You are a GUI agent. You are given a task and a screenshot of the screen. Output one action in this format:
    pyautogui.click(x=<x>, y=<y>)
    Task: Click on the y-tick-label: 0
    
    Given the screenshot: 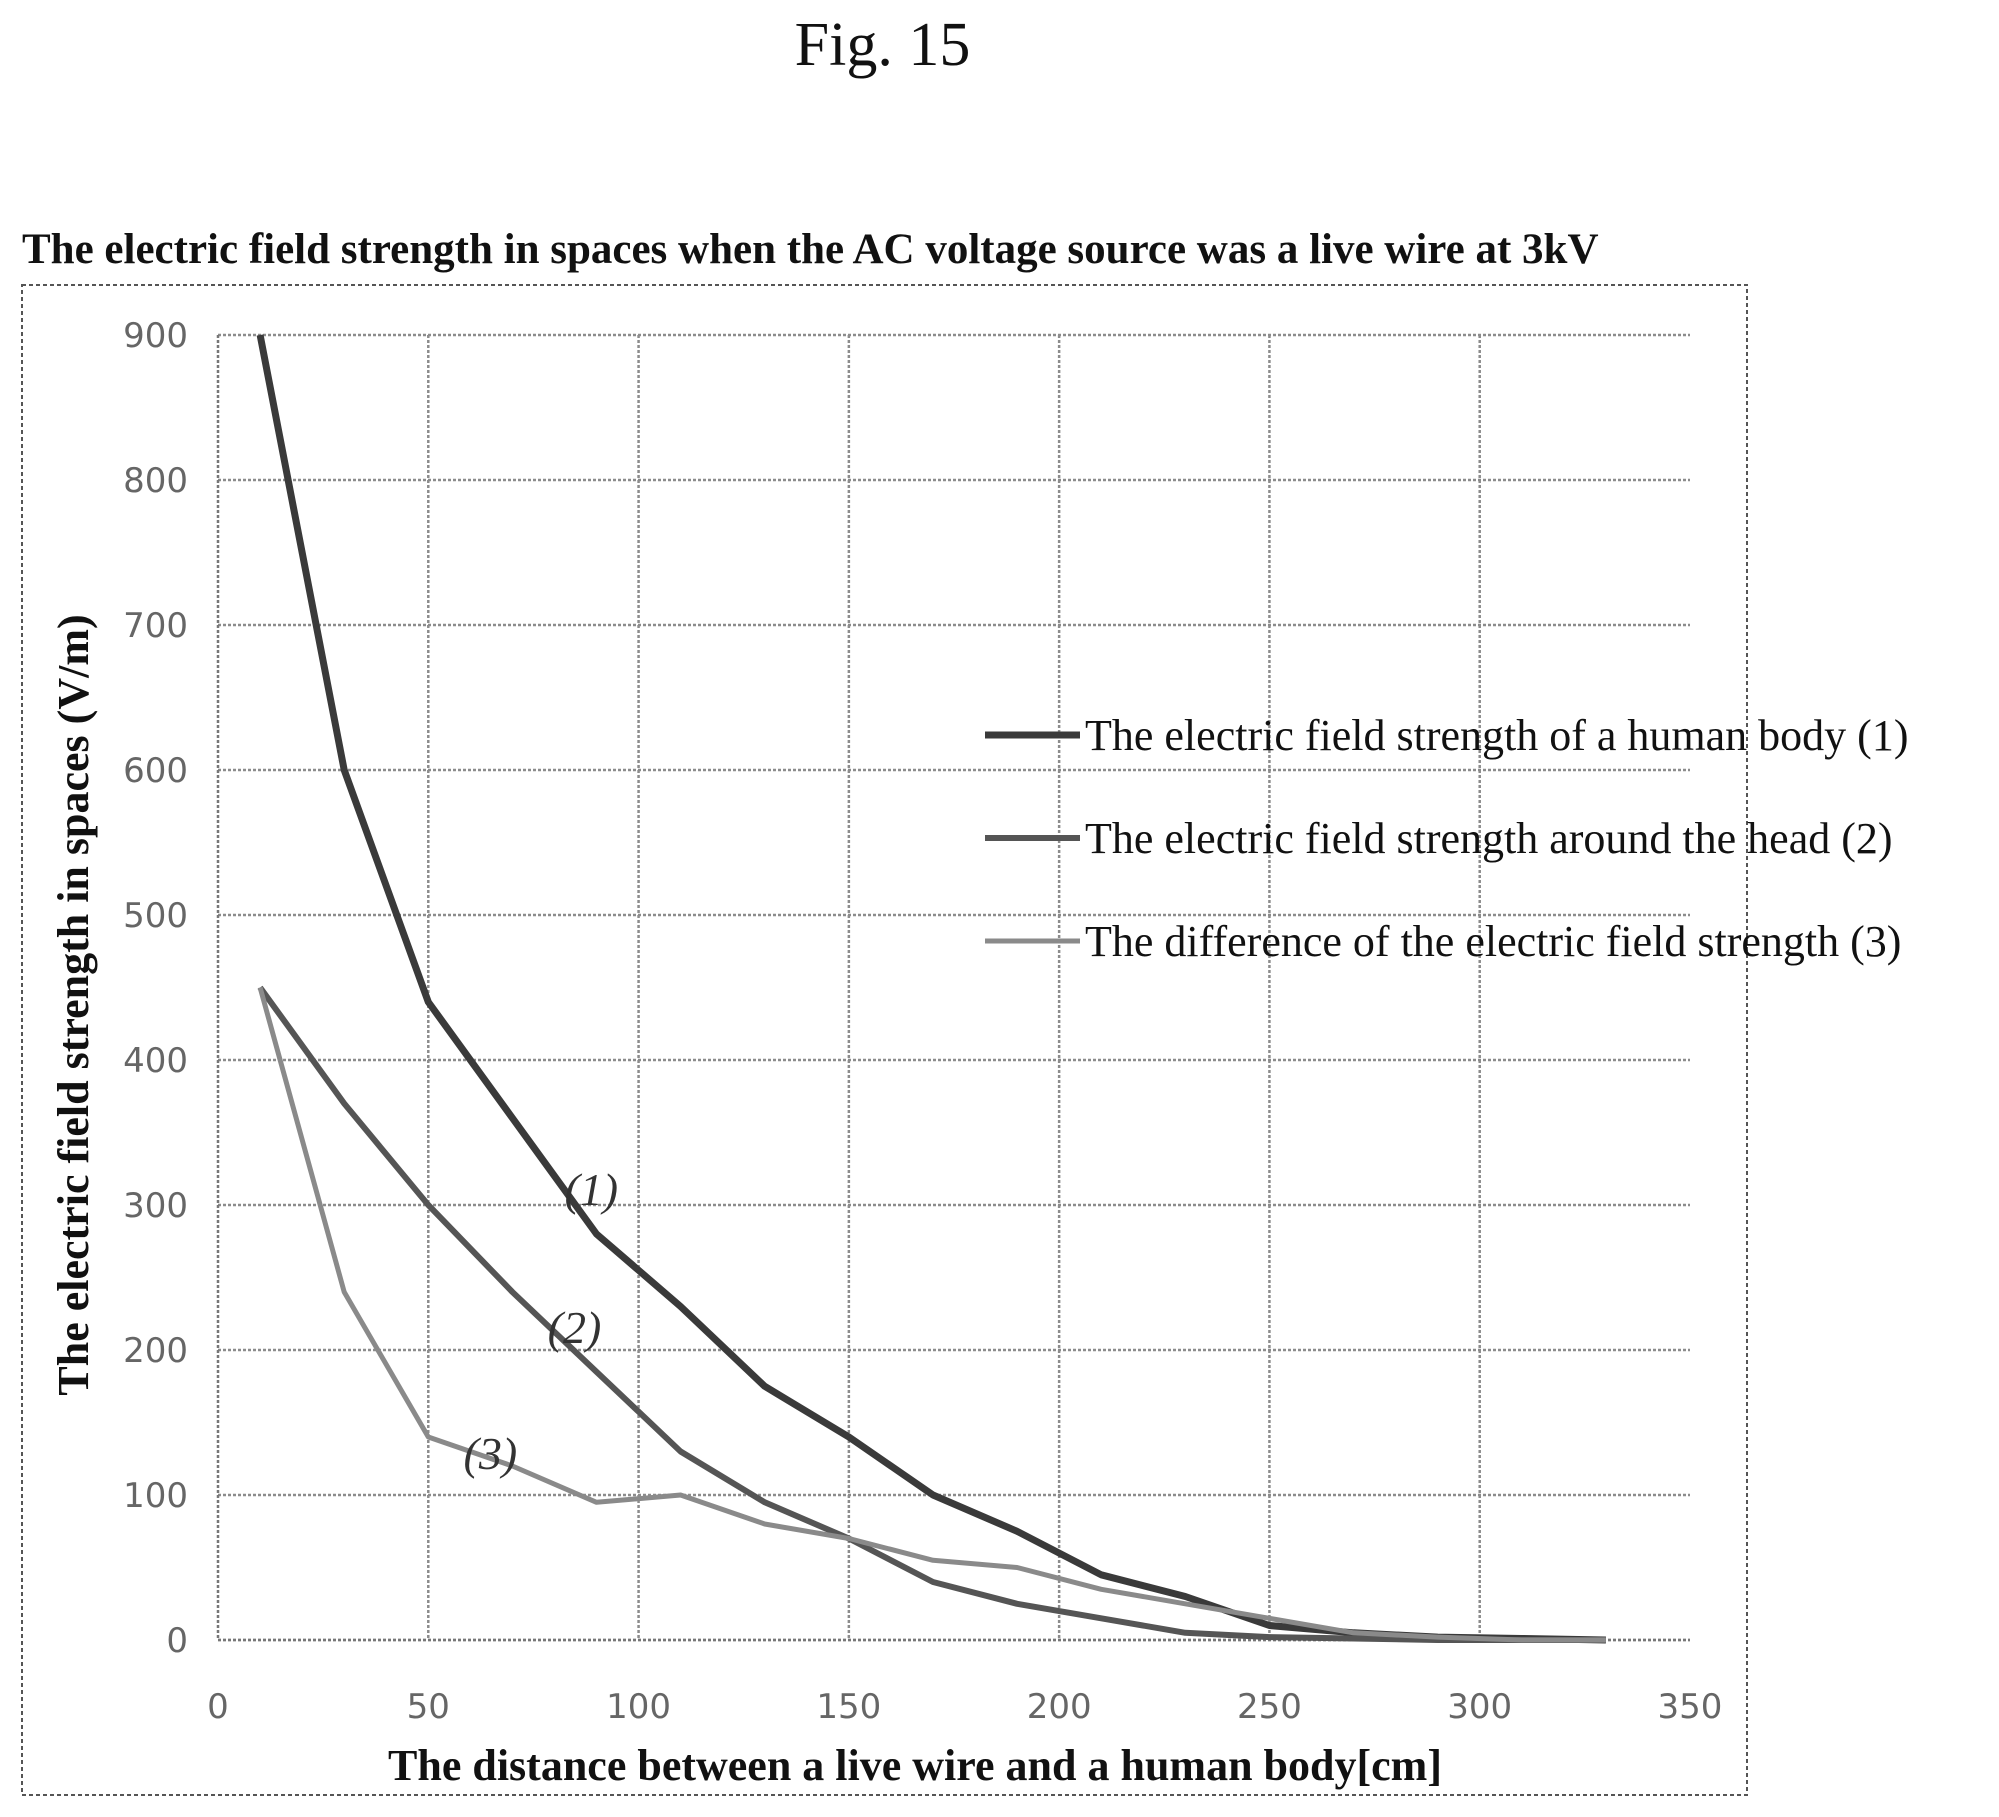 What is the action you would take?
    pyautogui.click(x=177, y=1641)
    